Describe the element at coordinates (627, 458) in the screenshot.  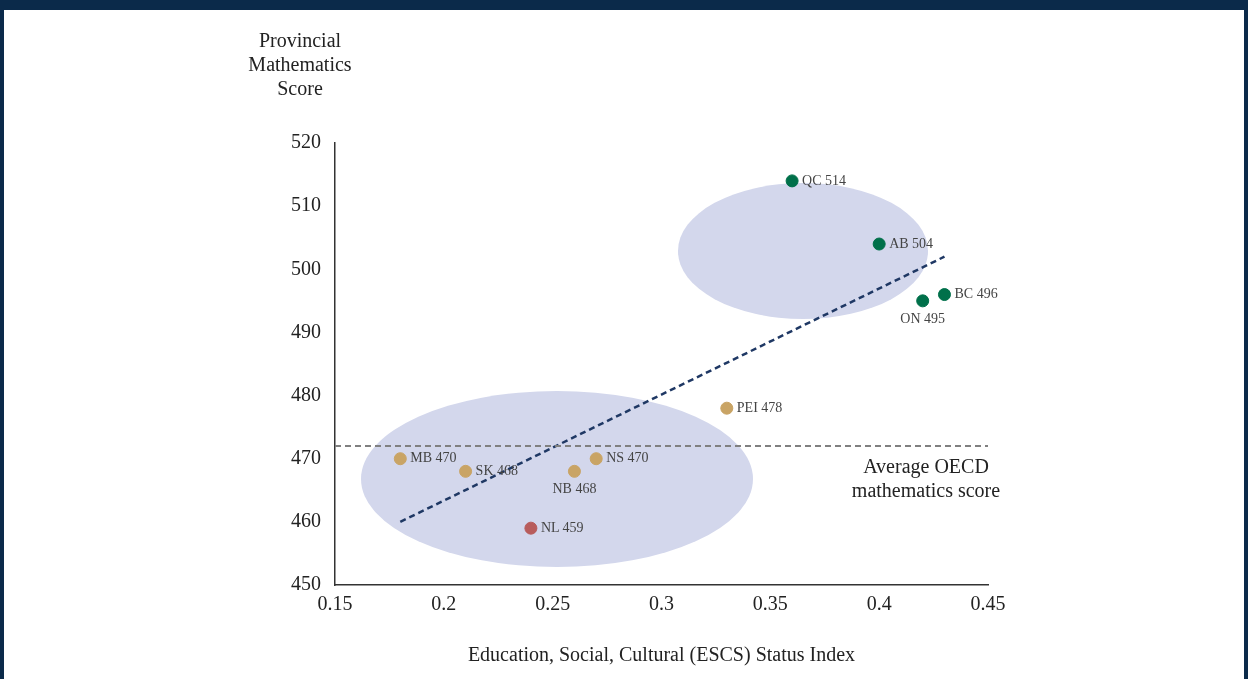
I see `annotation: NS 470` at that location.